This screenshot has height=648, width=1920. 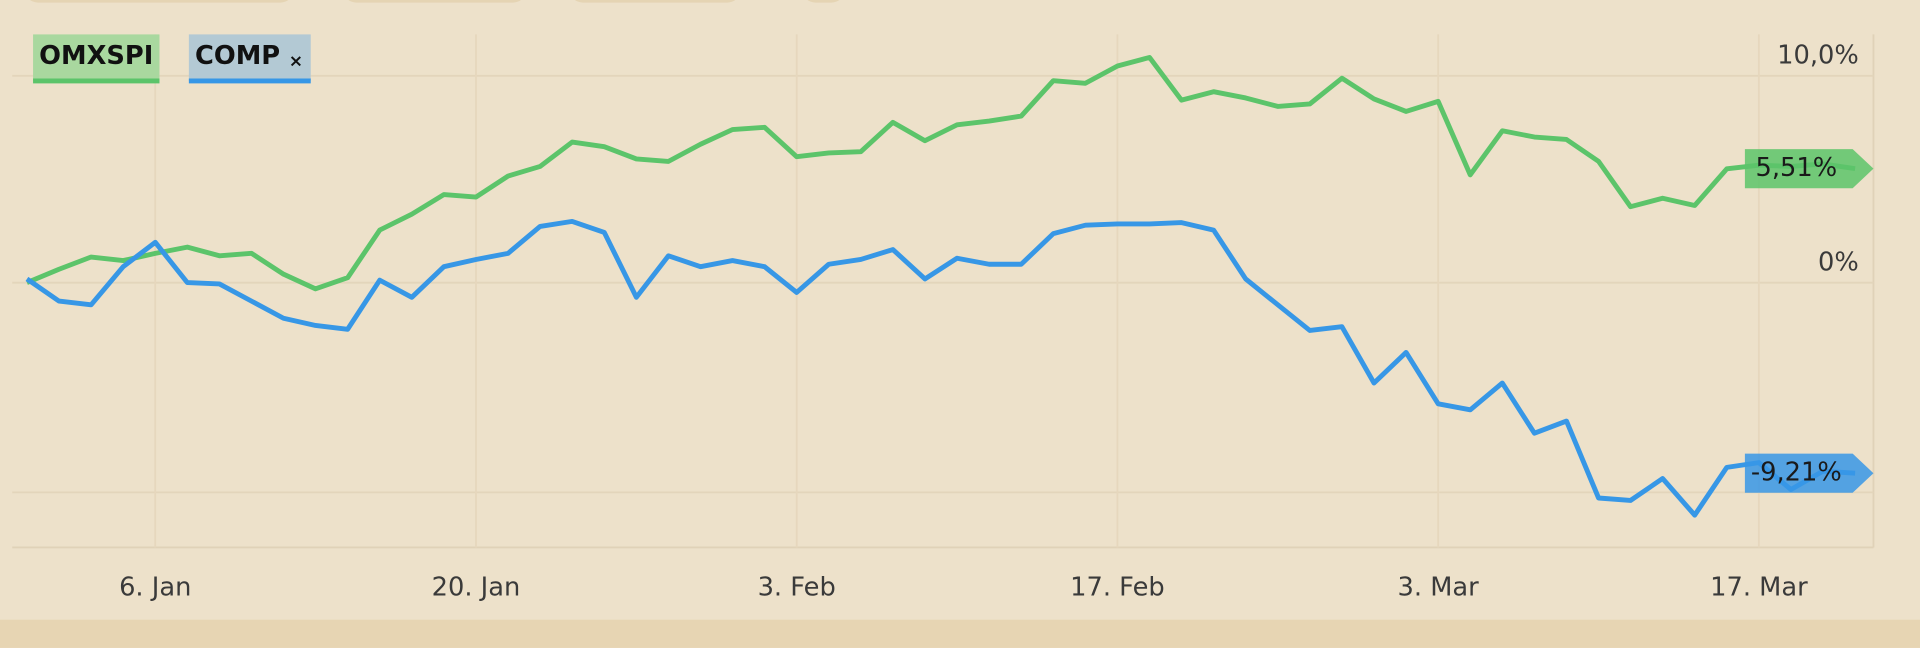 I want to click on legend-label: OMXSPI, so click(x=96, y=56).